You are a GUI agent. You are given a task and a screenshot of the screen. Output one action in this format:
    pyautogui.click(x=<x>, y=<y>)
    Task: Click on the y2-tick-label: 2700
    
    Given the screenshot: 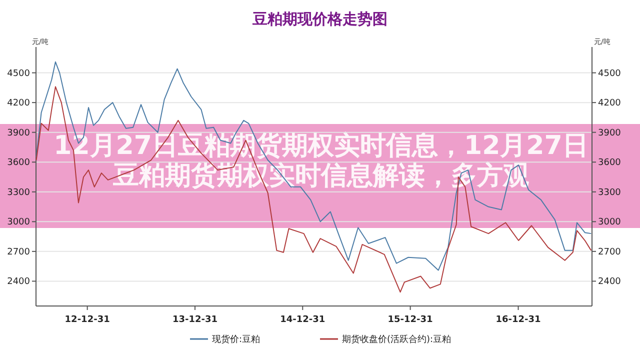 What is the action you would take?
    pyautogui.click(x=610, y=252)
    